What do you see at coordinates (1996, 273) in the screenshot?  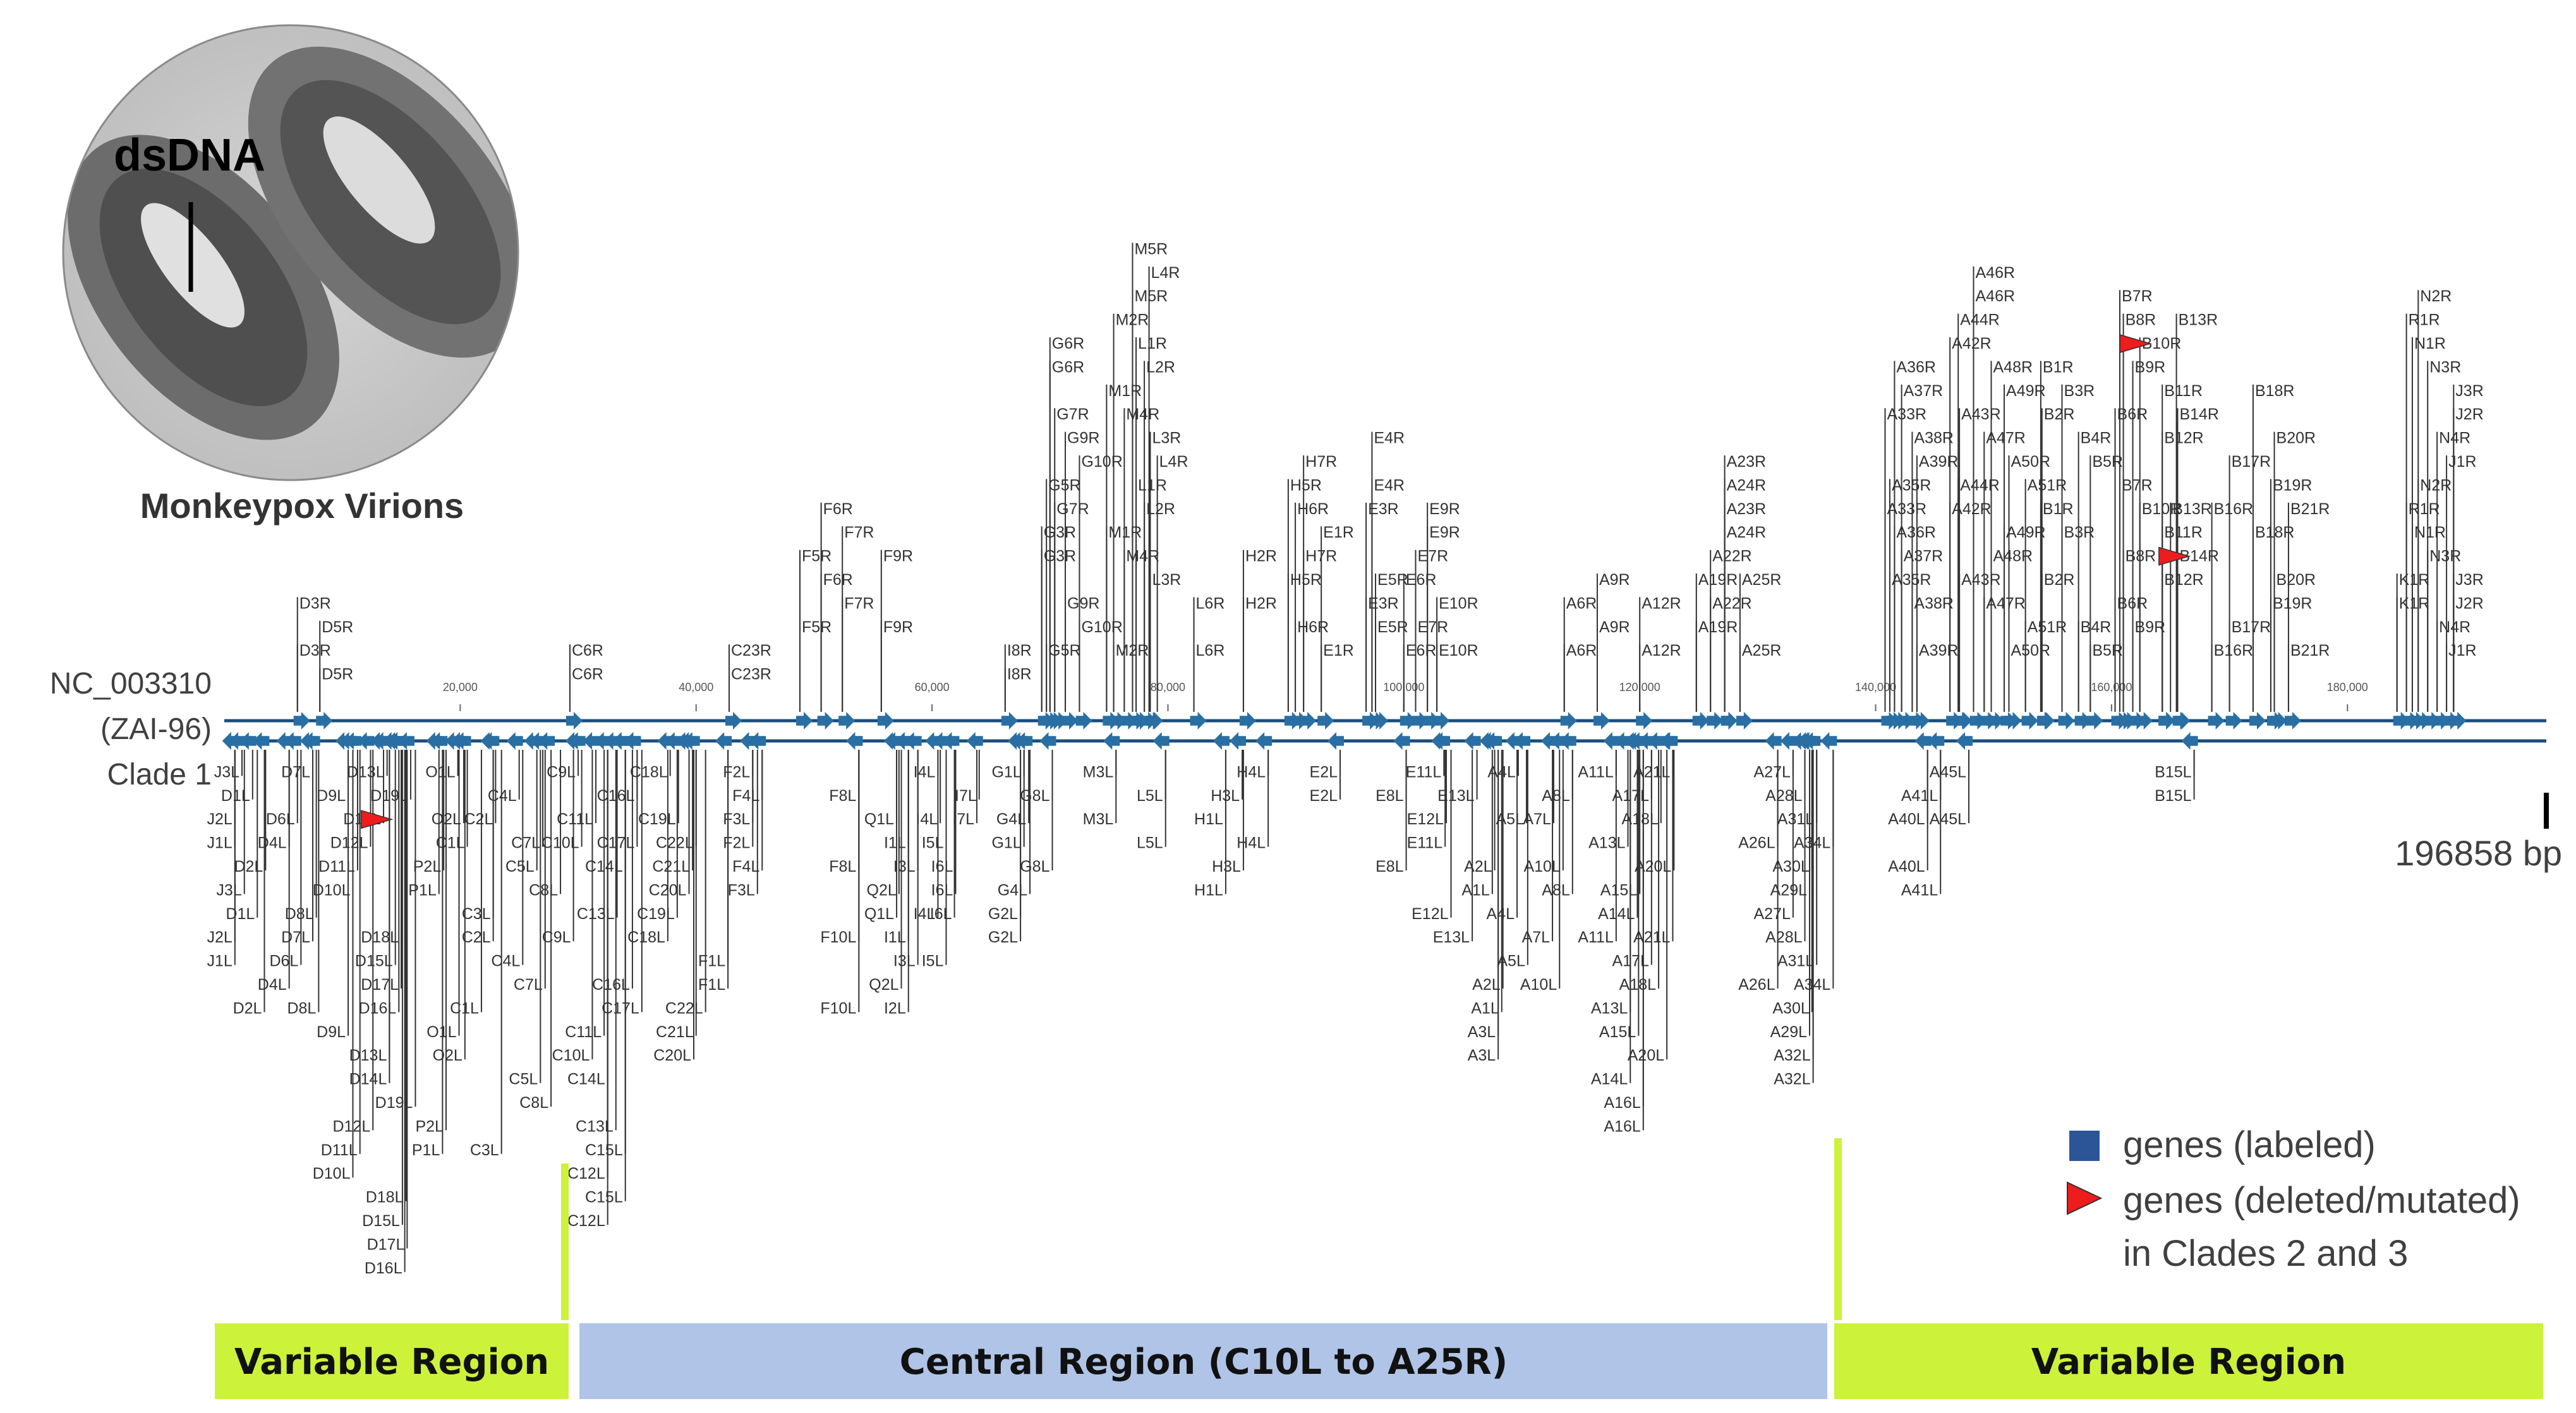 I see `forward-gene-label: A46R` at bounding box center [1996, 273].